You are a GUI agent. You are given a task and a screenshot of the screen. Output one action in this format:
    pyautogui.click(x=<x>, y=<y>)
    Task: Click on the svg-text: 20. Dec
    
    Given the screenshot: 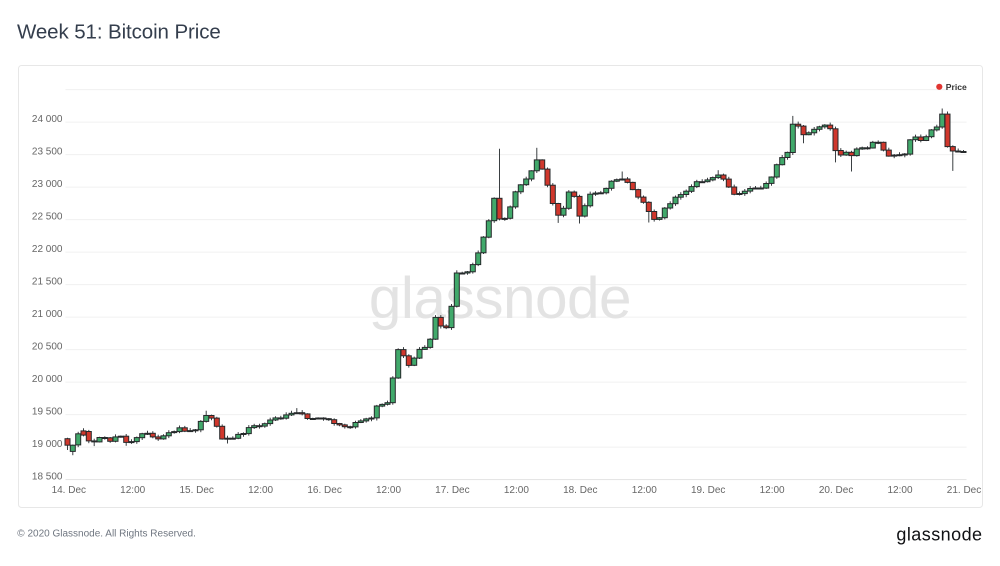 What is the action you would take?
    pyautogui.click(x=836, y=490)
    